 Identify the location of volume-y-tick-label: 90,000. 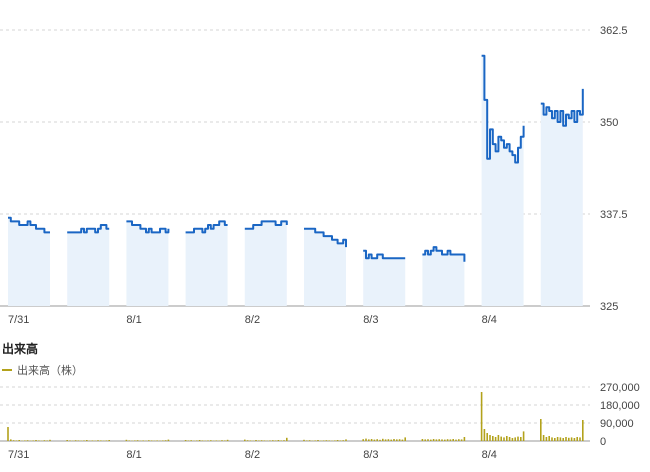
(617, 424).